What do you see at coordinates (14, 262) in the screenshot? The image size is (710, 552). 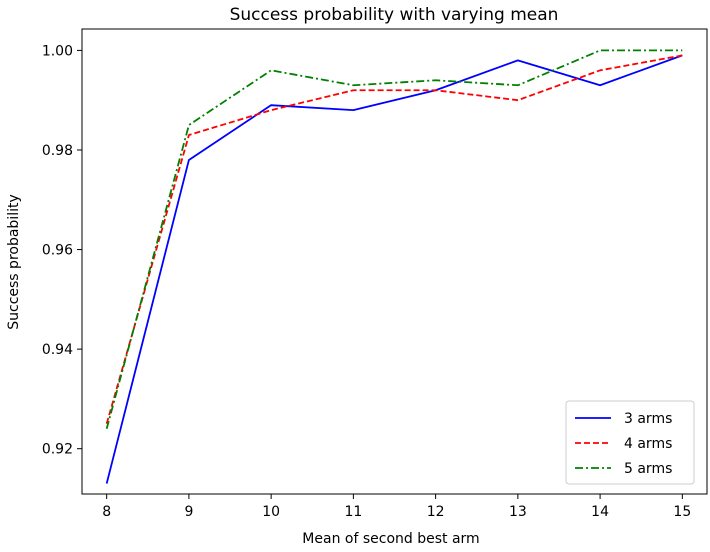 I see `y-axis-title: Success probability` at bounding box center [14, 262].